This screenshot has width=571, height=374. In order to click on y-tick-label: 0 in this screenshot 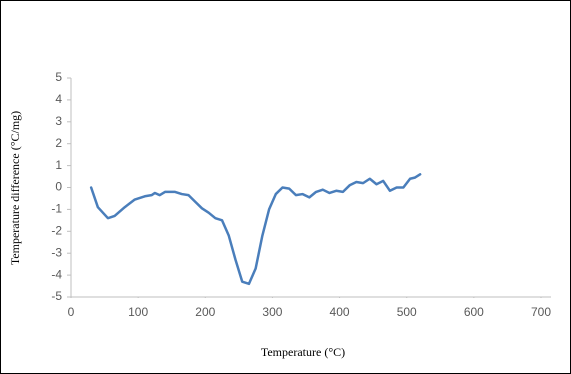, I will do `click(58, 187)`.